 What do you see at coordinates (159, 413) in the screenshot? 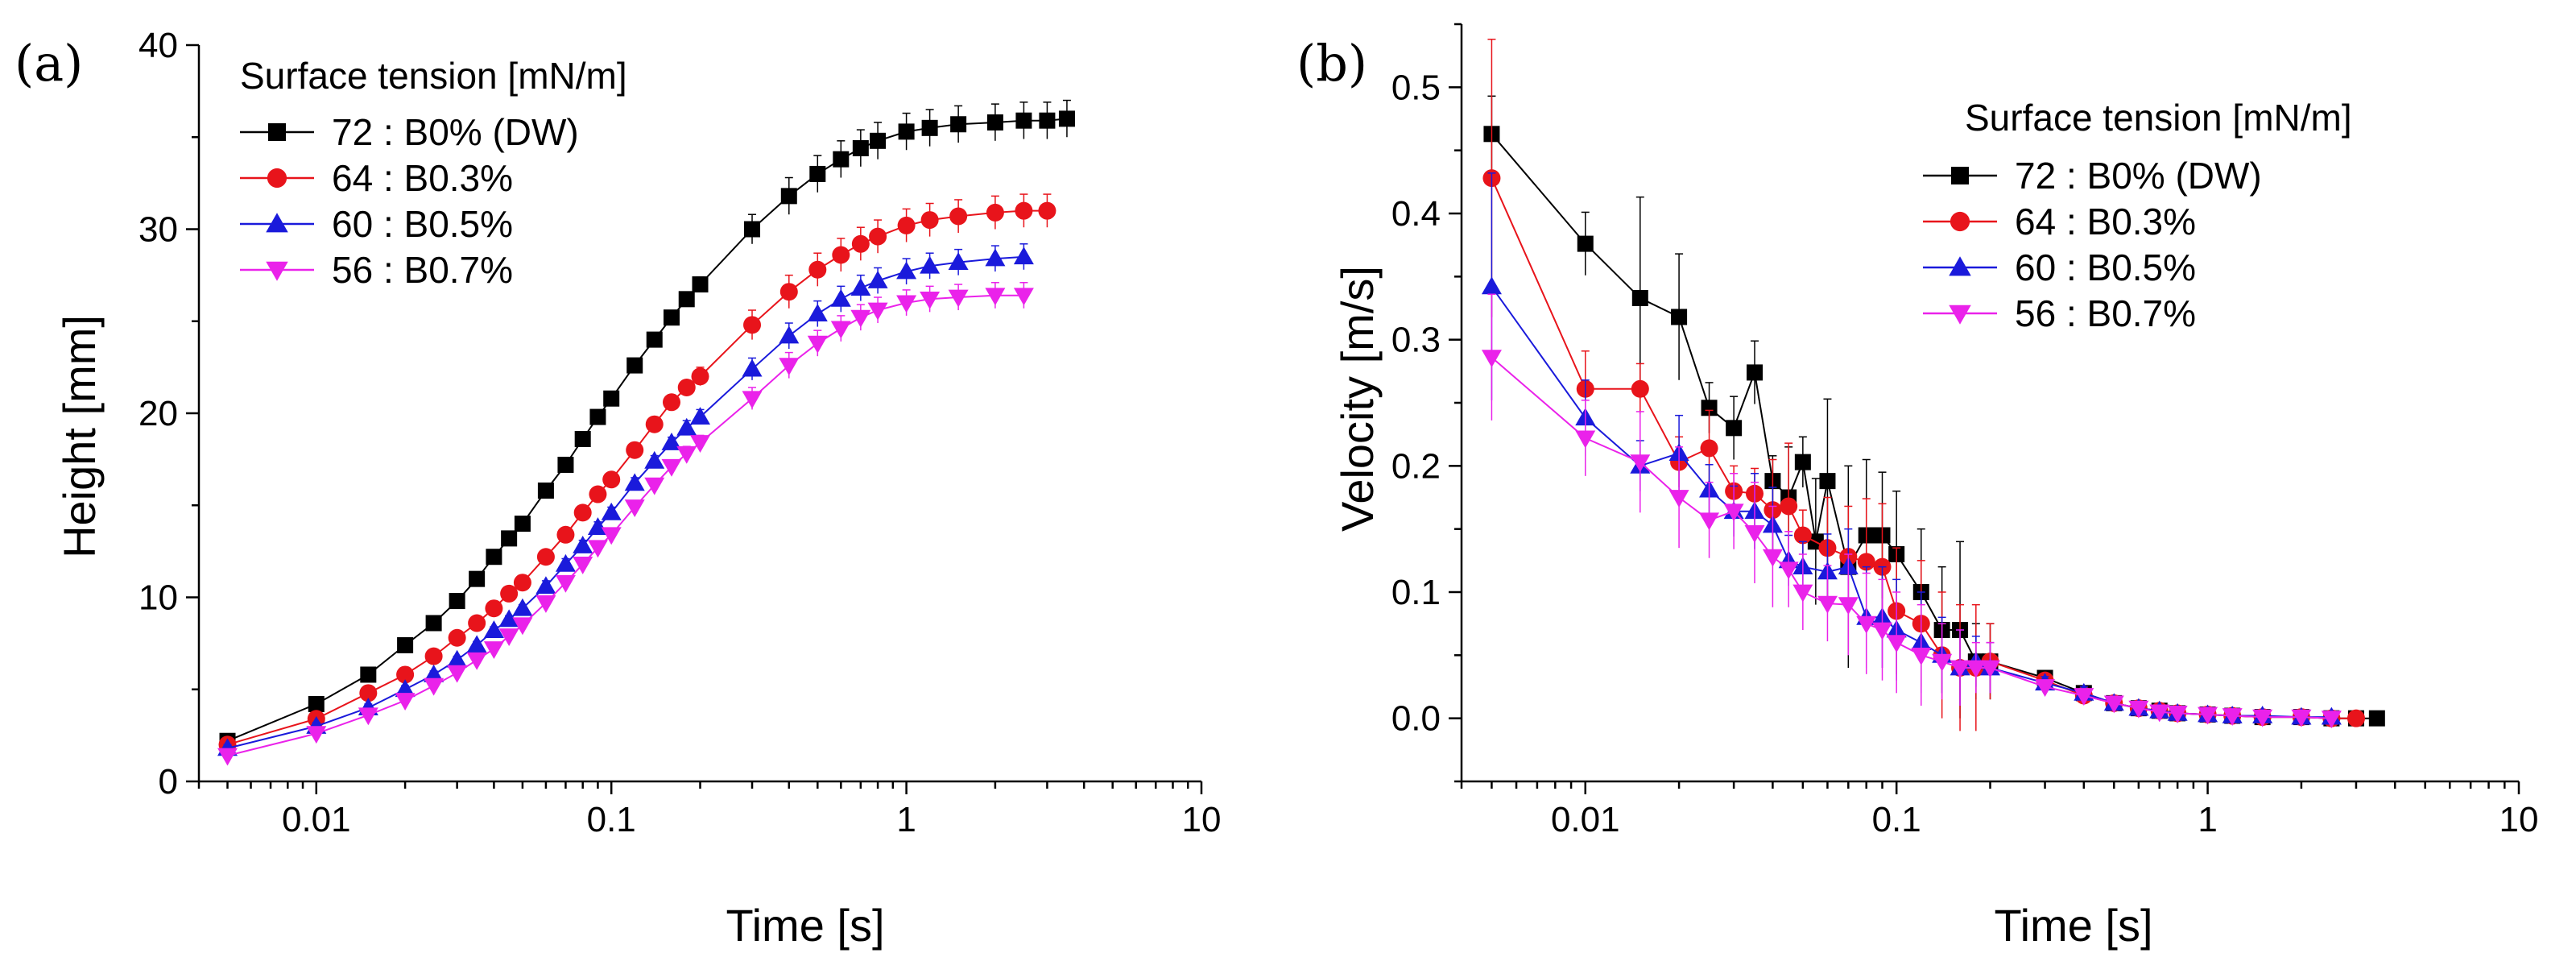
I see `y-tick-label: 20` at bounding box center [159, 413].